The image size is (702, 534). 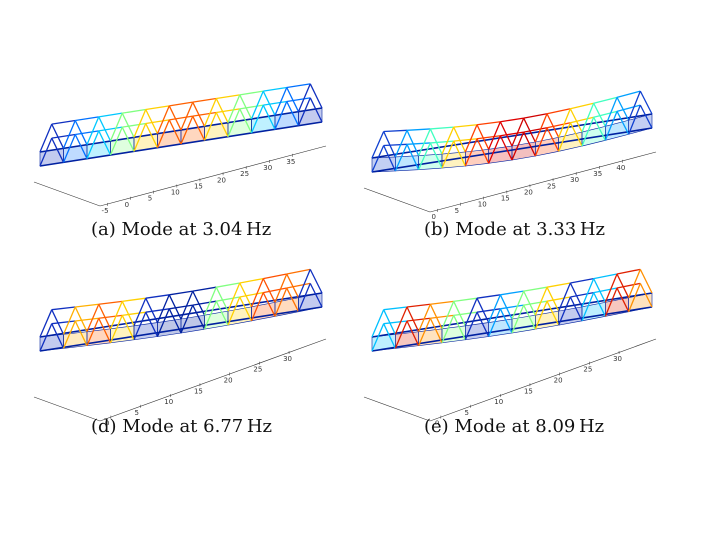 What do you see at coordinates (551, 186) in the screenshot?
I see `axis-tick-label: 25` at bounding box center [551, 186].